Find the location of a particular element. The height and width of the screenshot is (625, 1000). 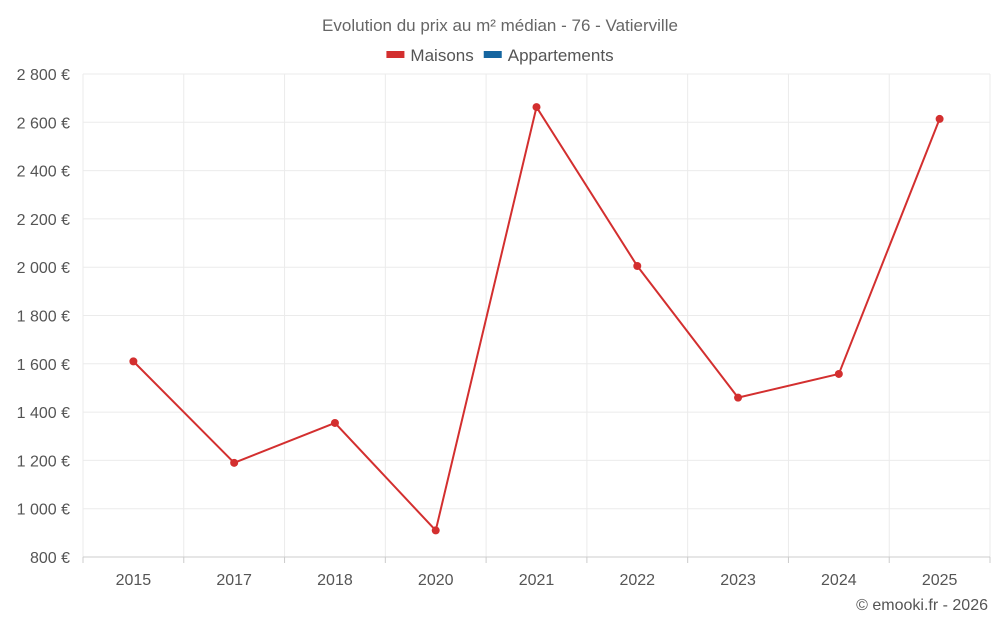

x-tick-label: 2023 is located at coordinates (738, 580).